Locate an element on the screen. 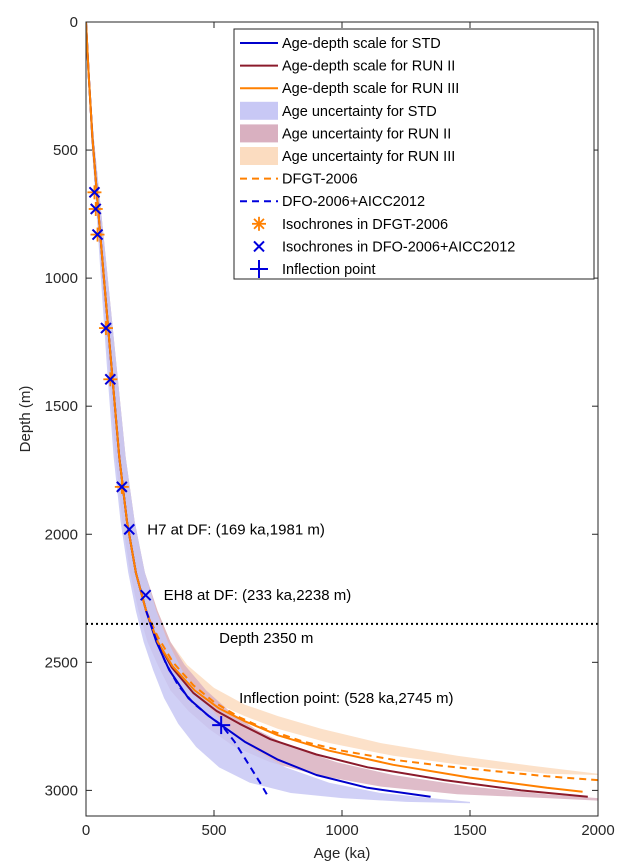  depth-reference-label: Depth 2350 m is located at coordinates (266, 638).